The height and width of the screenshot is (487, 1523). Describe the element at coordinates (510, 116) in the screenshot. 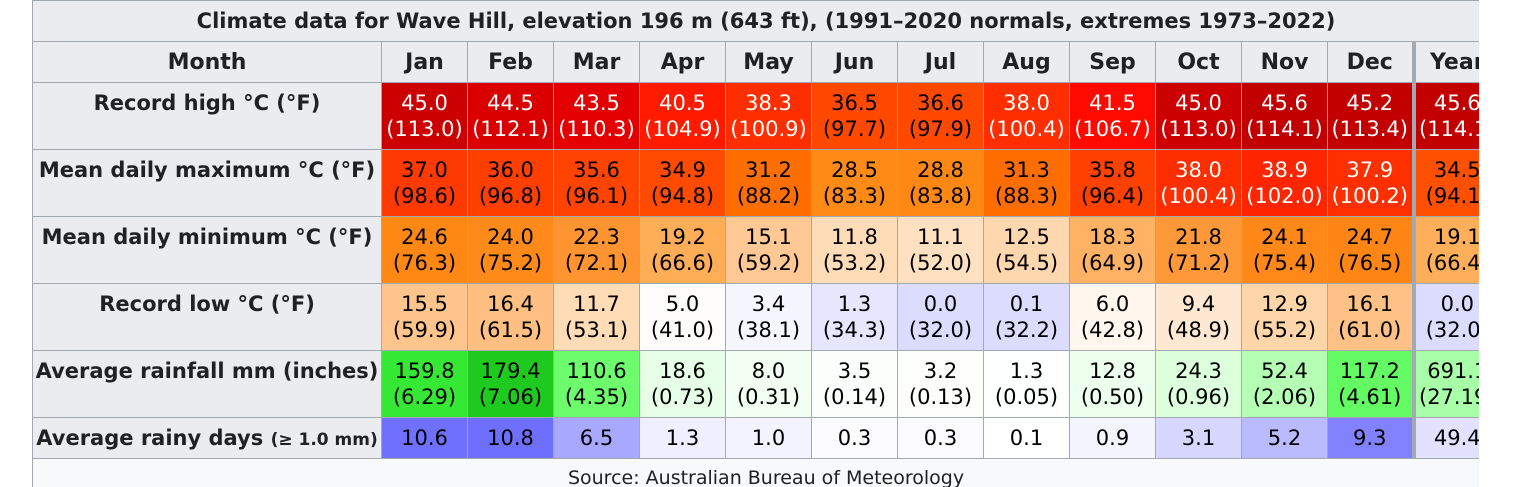

I see `data-cell: 44.5 (112.1)` at that location.